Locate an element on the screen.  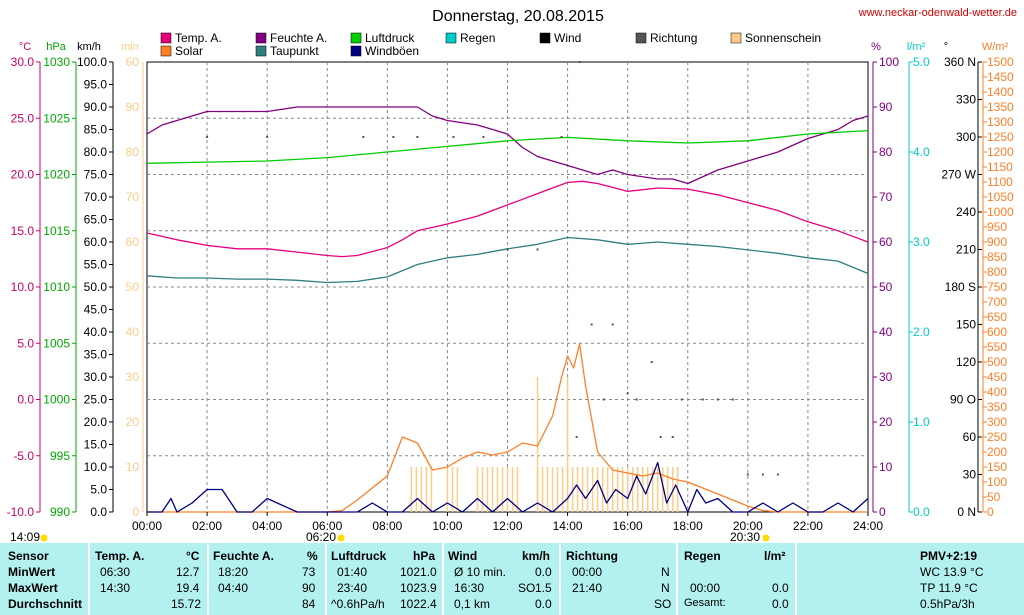
solar-axis-label: 250 is located at coordinates (997, 437).